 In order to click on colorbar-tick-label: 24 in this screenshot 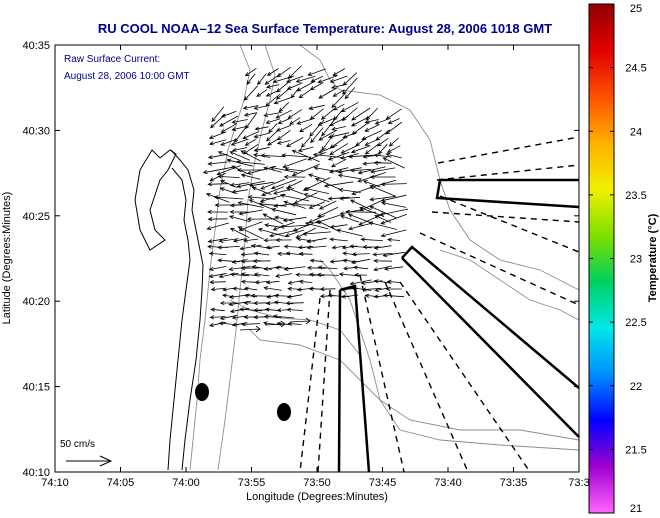, I will do `click(636, 132)`.